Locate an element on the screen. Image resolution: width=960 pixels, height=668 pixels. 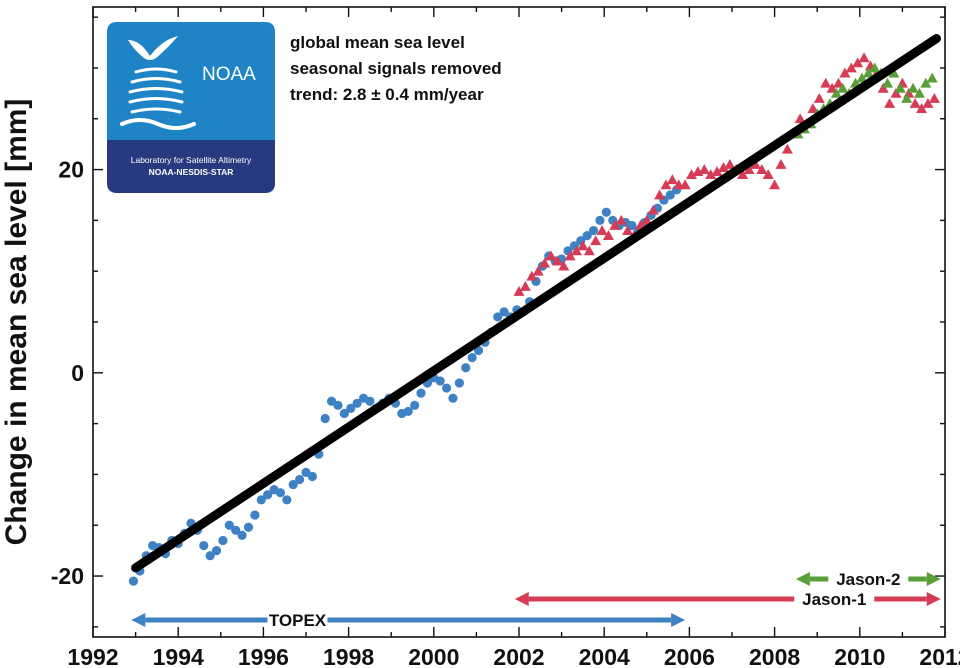
y-axis-label: Change in mean sea level [mm] is located at coordinates (16, 322).